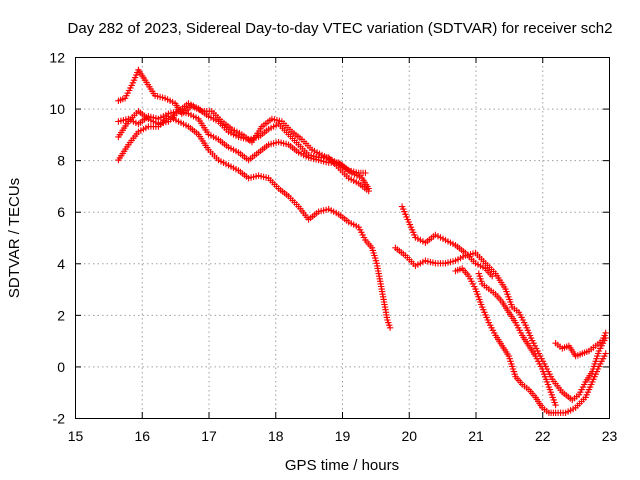  Describe the element at coordinates (61, 264) in the screenshot. I see `y-tick-label: 4` at that location.